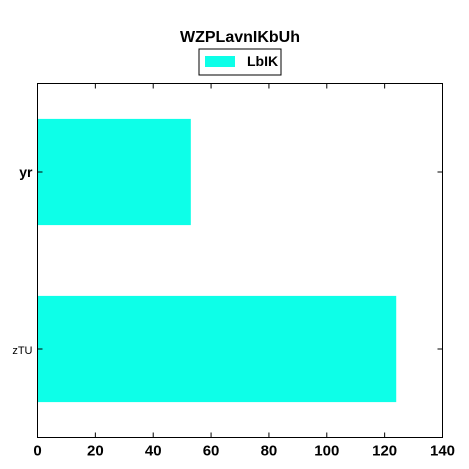  I want to click on x-tick-label-60: 60, so click(211, 451).